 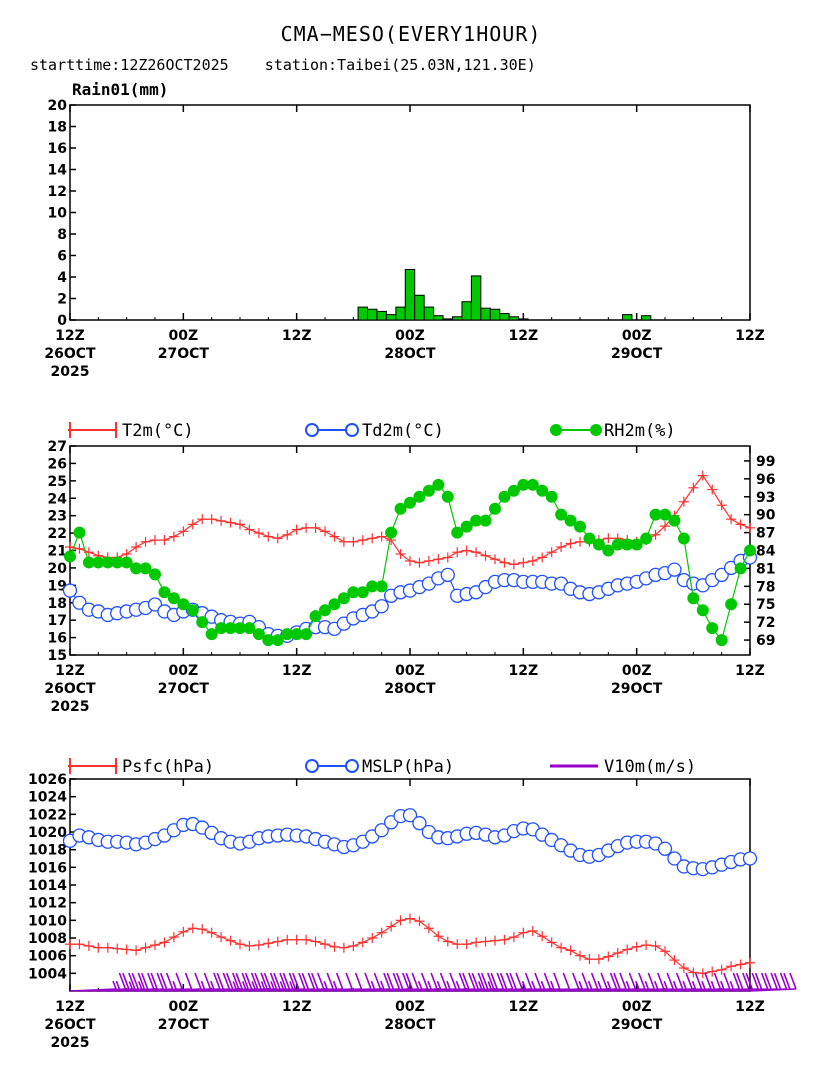 I want to click on rain-x-date-3: 28OCT, so click(x=410, y=354).